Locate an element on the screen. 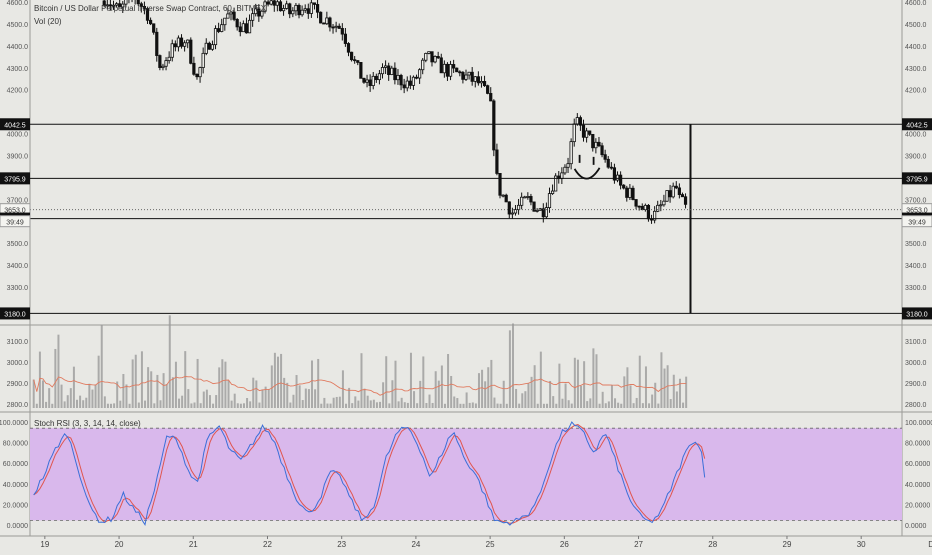  time-label: 19 is located at coordinates (44, 544).